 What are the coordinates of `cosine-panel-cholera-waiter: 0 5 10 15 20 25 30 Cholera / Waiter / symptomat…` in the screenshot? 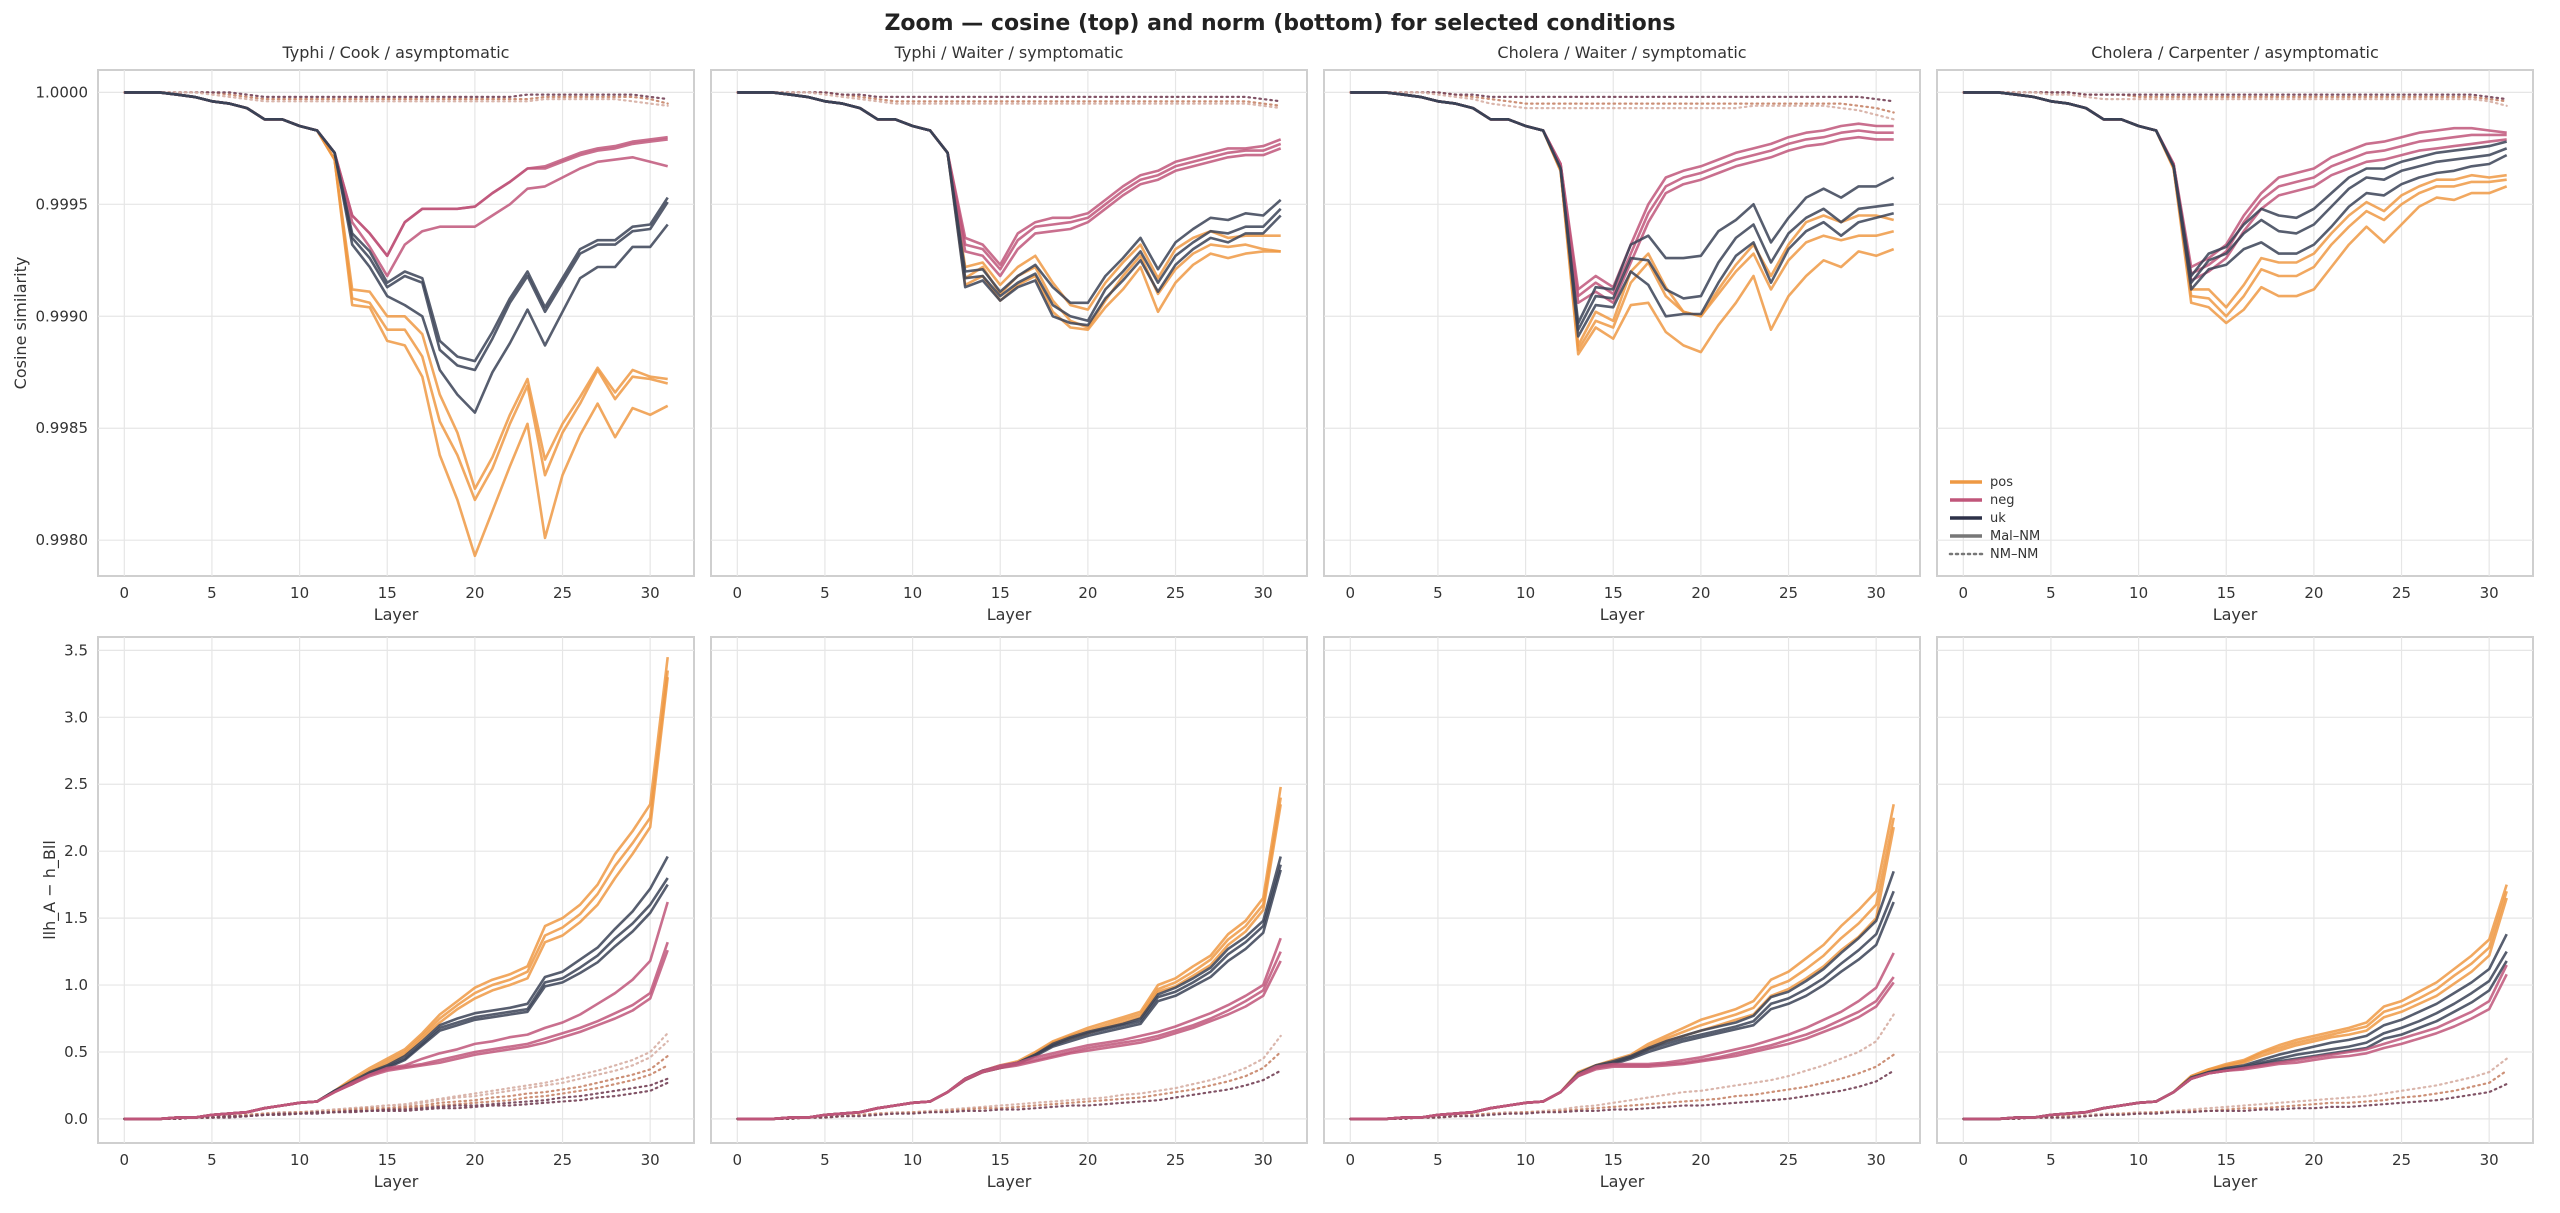 It's located at (1622, 333).